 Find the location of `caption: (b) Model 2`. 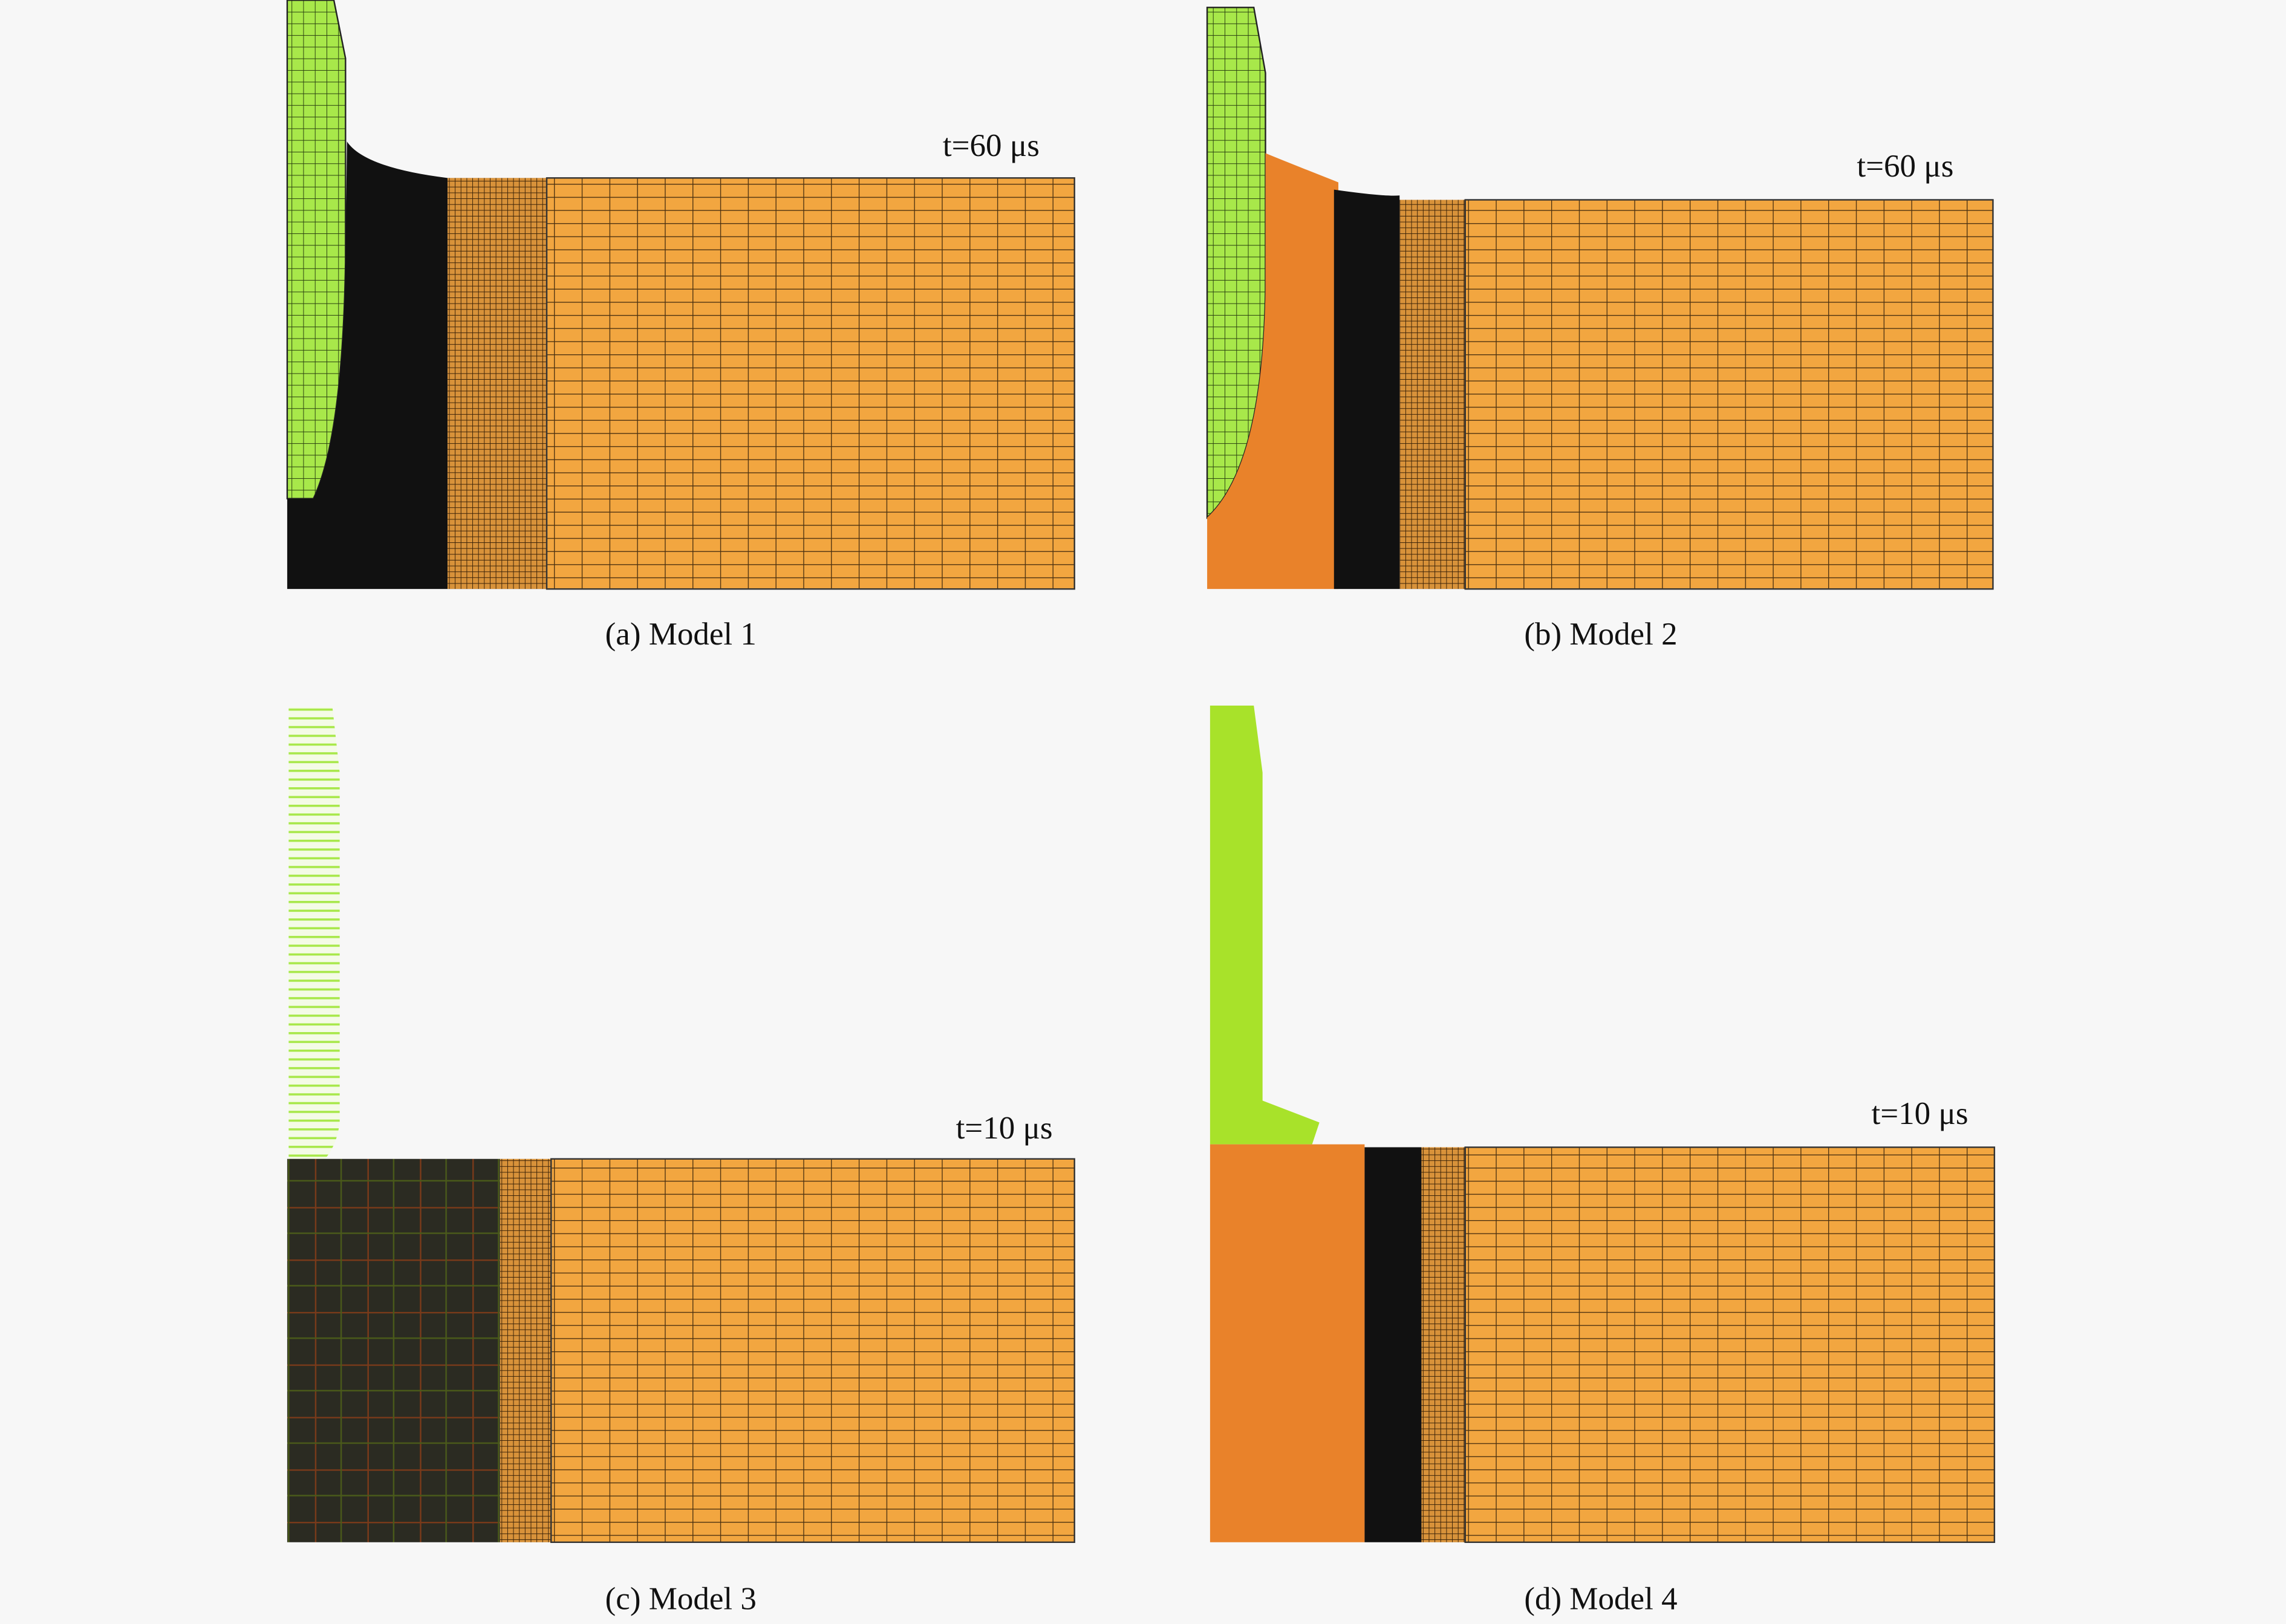

caption: (b) Model 2 is located at coordinates (1600, 634).